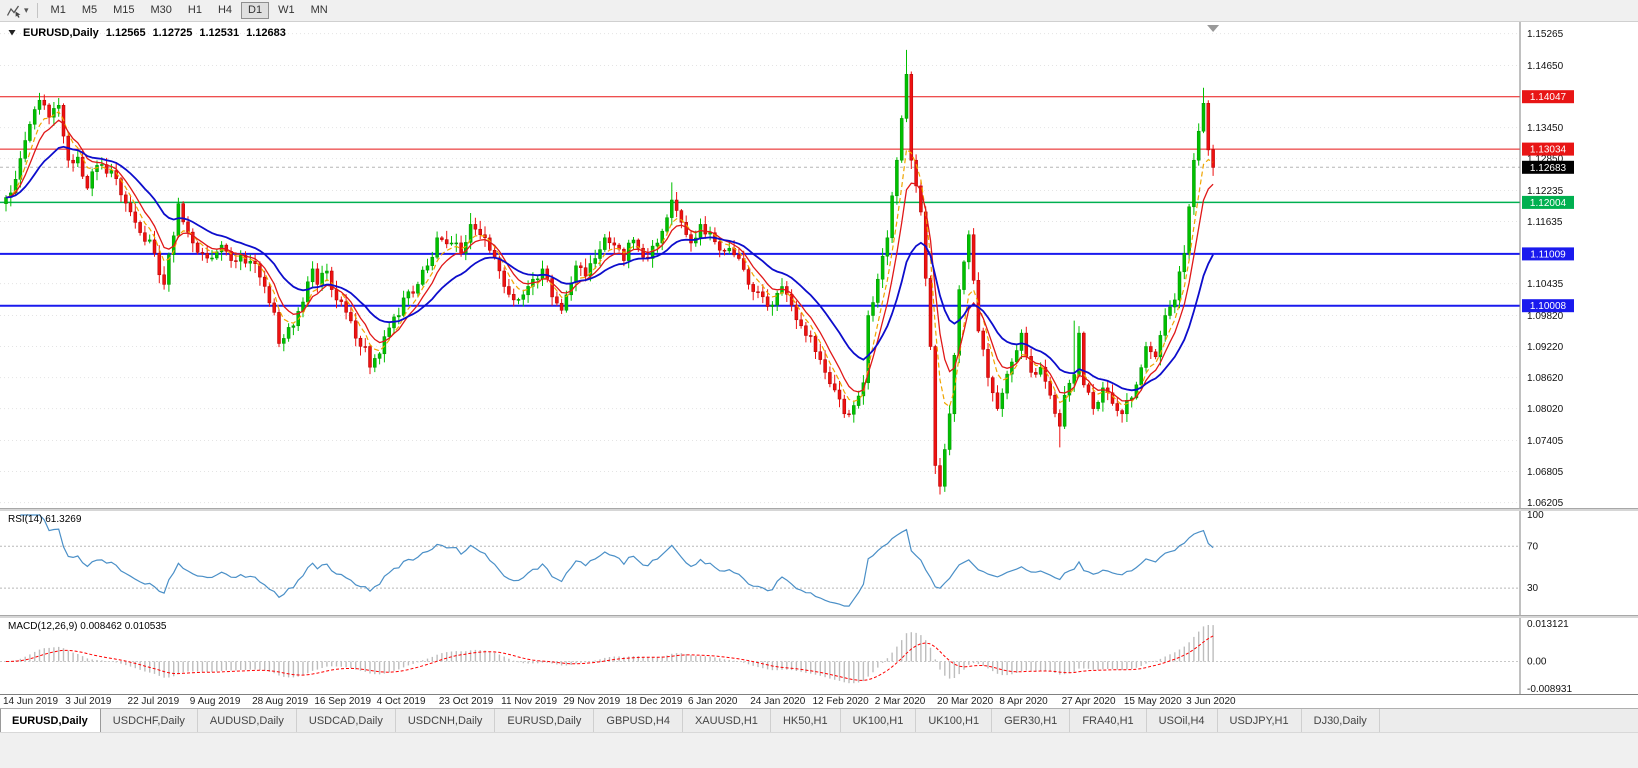 The image size is (1638, 768). What do you see at coordinates (89, 10) in the screenshot?
I see `timeframe-button-m5: M5` at bounding box center [89, 10].